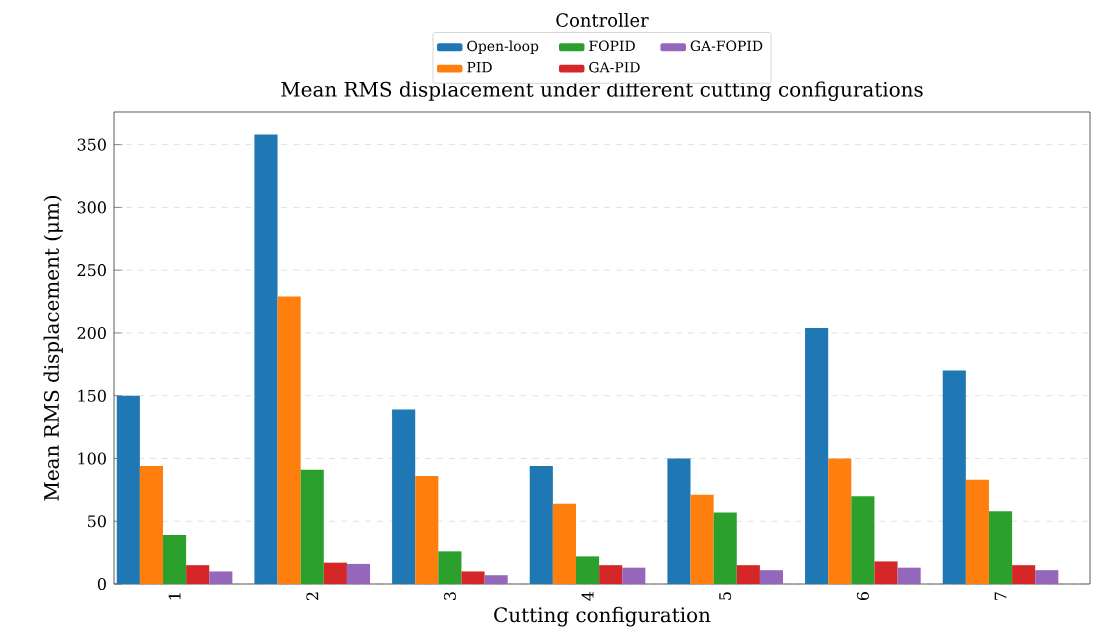 This screenshot has width=1100, height=642. I want to click on legend-title: Controller, so click(602, 20).